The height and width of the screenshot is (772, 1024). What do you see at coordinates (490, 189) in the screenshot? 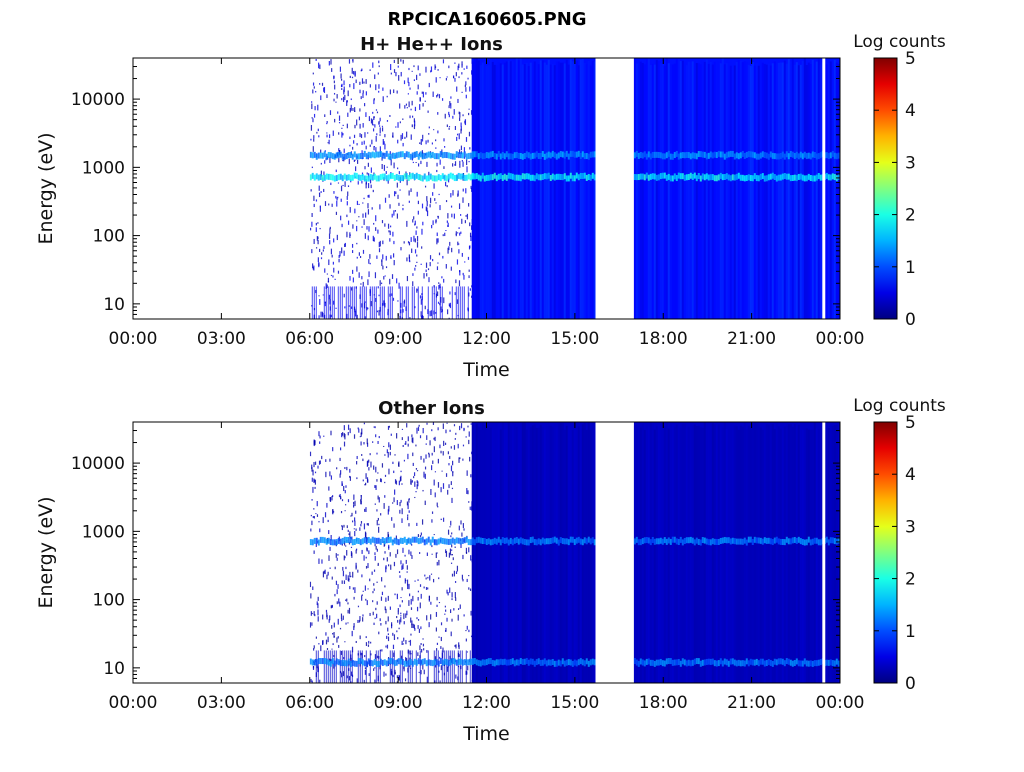
I see `chart-0-interval-1-col` at bounding box center [490, 189].